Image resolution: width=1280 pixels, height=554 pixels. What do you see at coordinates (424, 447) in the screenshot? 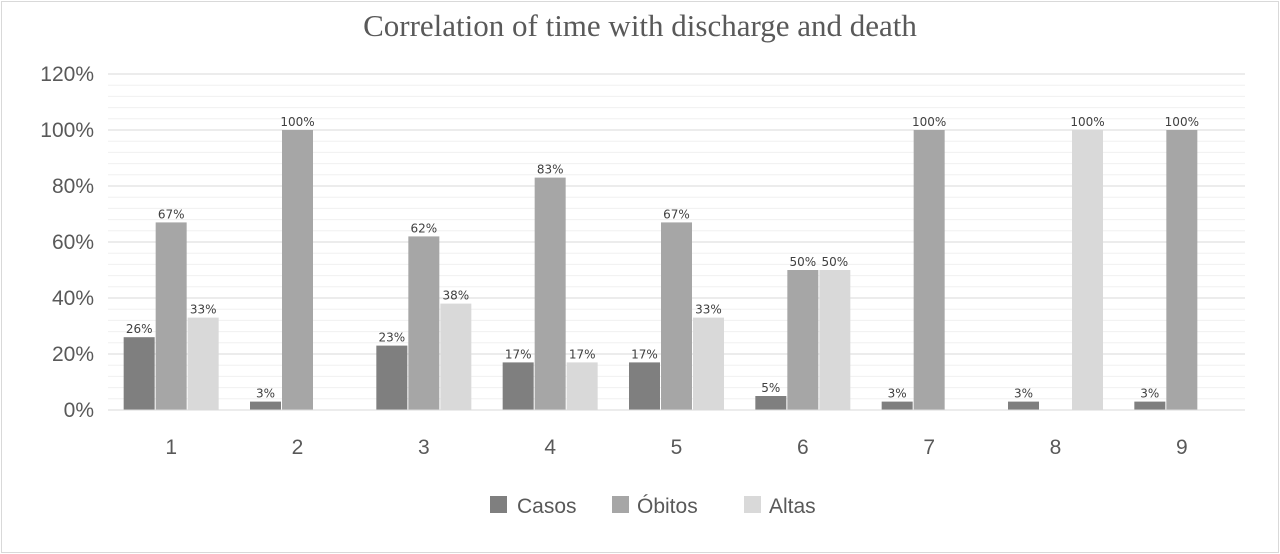
I see `x-tick-label: 3` at bounding box center [424, 447].